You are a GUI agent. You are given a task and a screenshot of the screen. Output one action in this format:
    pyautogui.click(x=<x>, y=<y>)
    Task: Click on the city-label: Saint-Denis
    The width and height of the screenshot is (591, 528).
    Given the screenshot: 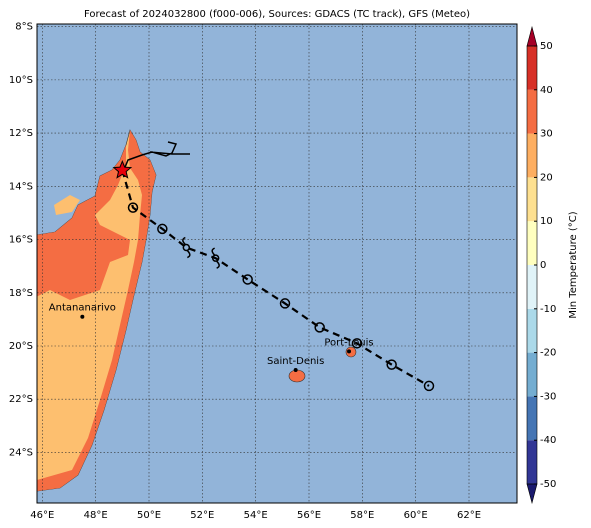 What is the action you would take?
    pyautogui.click(x=295, y=361)
    